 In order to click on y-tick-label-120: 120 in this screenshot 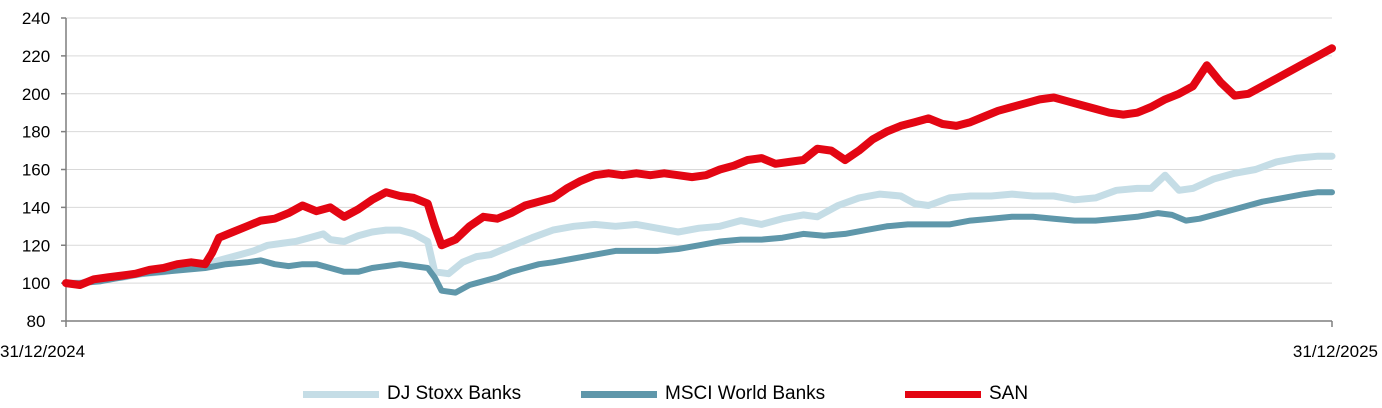, I will do `click(36, 245)`.